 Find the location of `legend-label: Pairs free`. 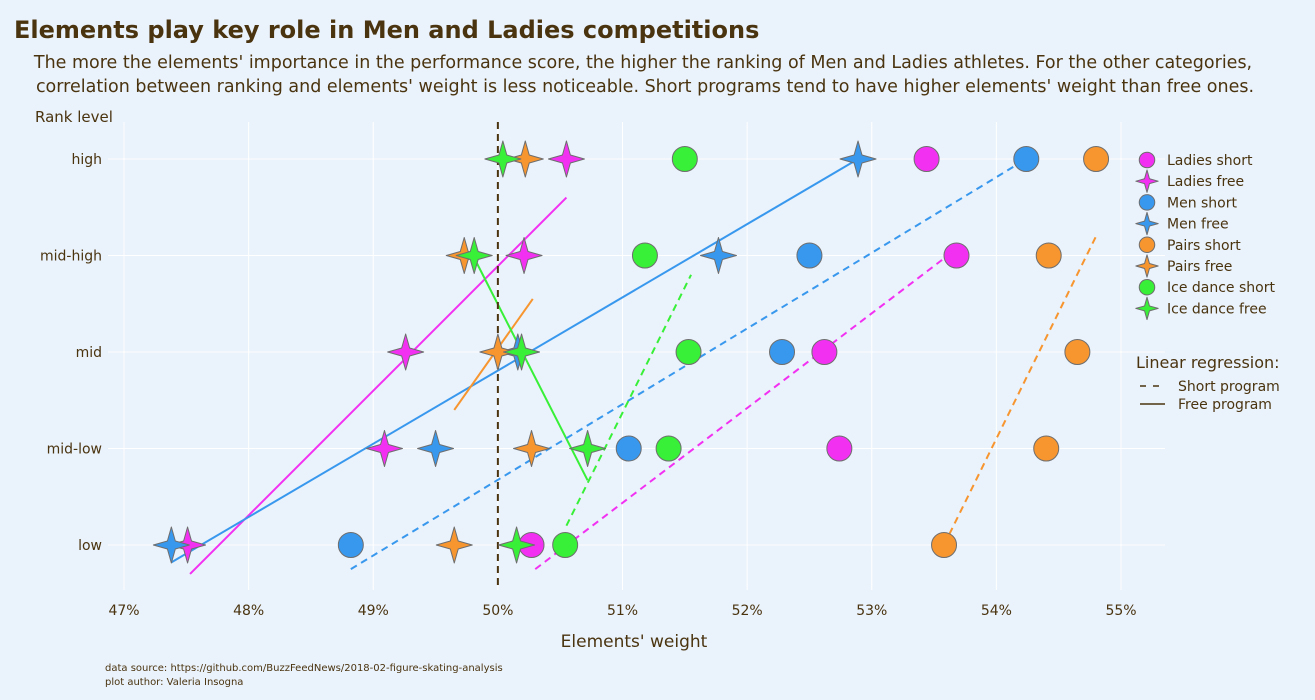

legend-label: Pairs free is located at coordinates (1199, 267).